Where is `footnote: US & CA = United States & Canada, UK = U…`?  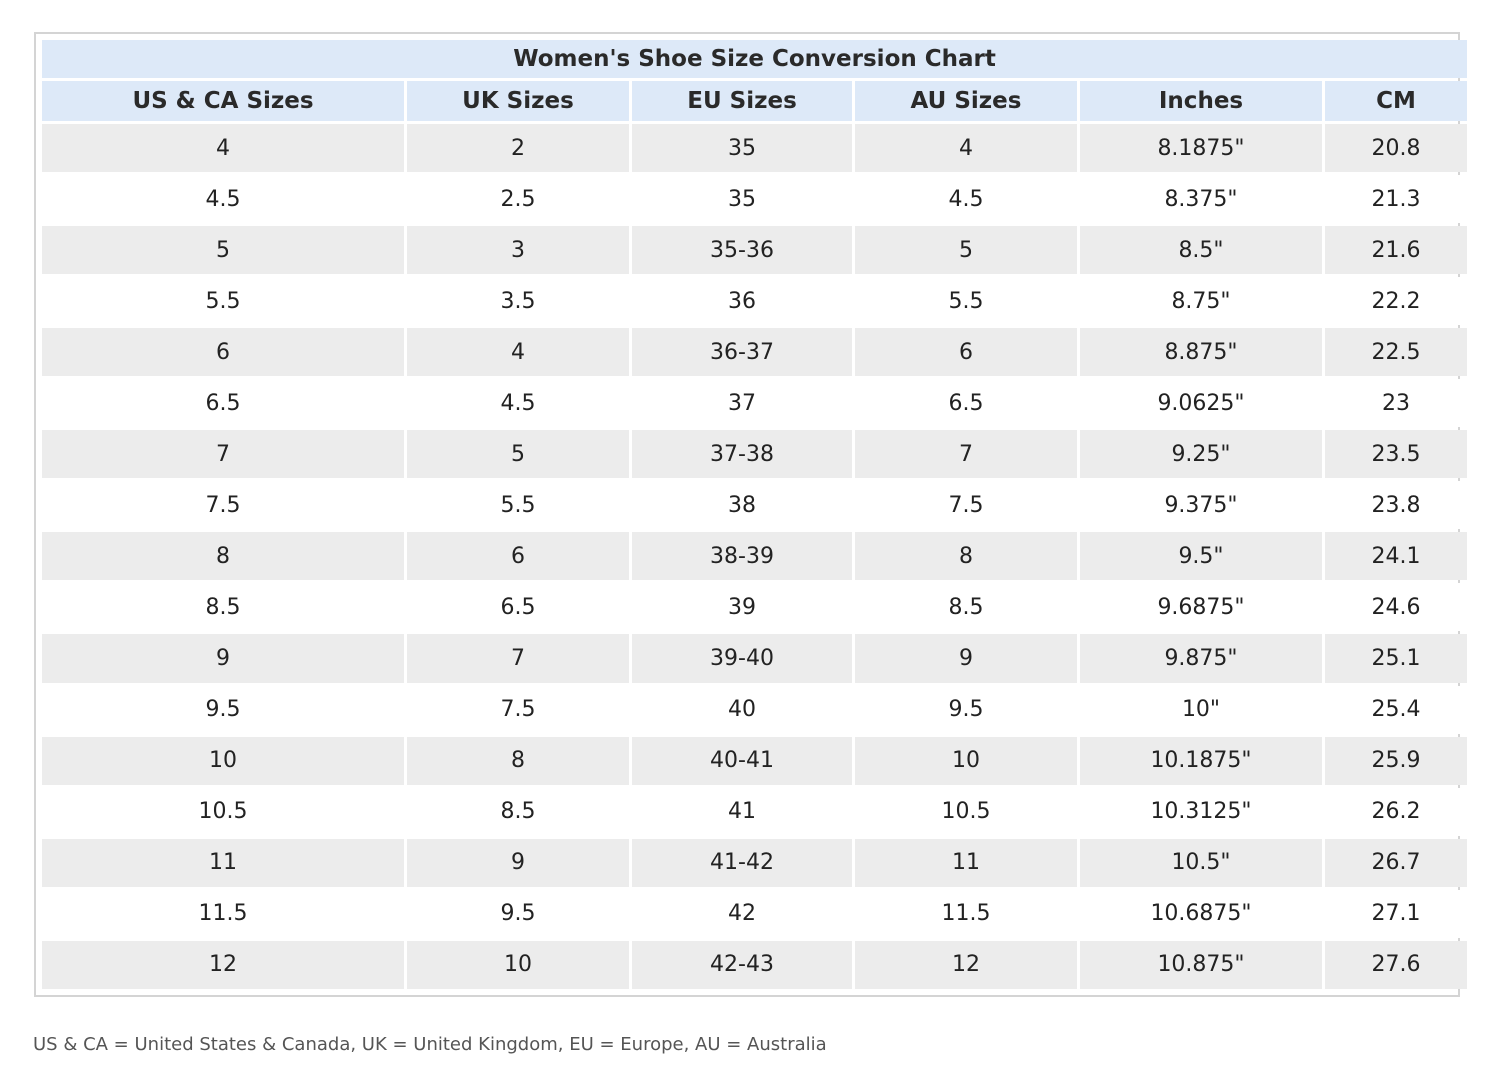 footnote: US & CA = United States & Canada, UK = U… is located at coordinates (430, 1044).